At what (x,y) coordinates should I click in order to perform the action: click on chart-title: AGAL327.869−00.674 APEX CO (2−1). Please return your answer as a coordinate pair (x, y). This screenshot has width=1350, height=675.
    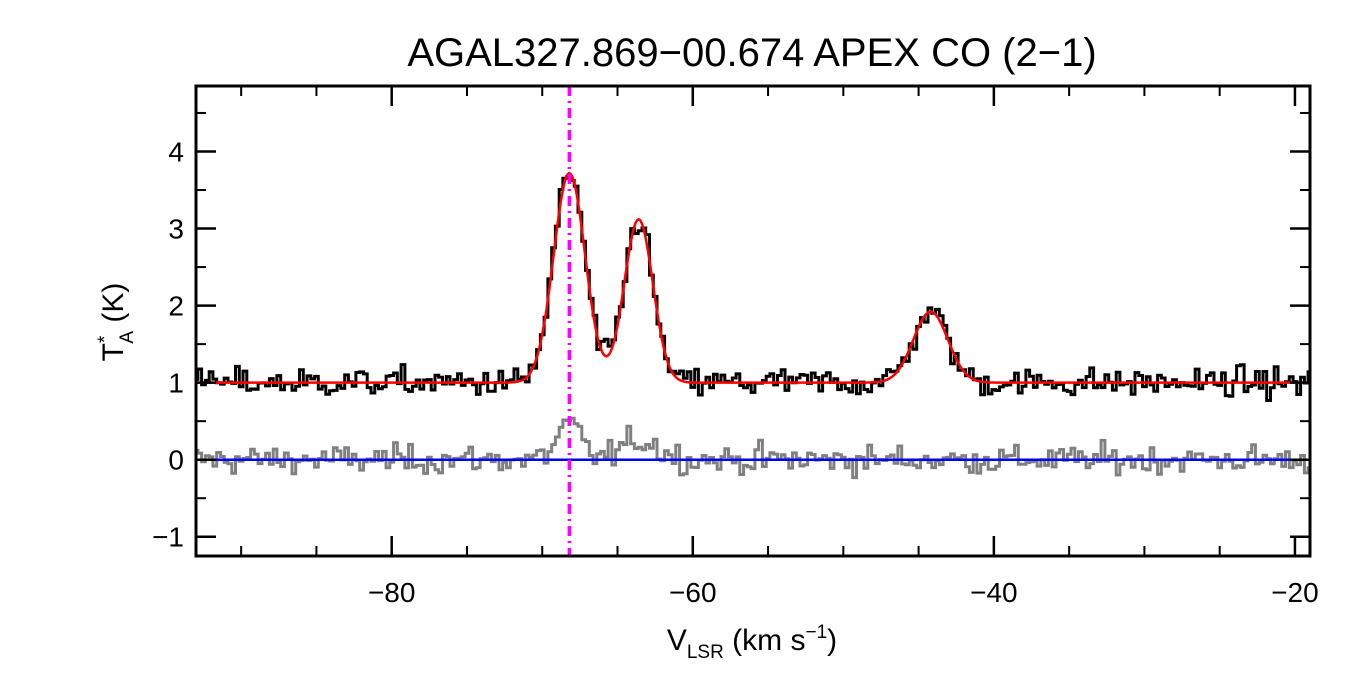
    Looking at the image, I should click on (751, 53).